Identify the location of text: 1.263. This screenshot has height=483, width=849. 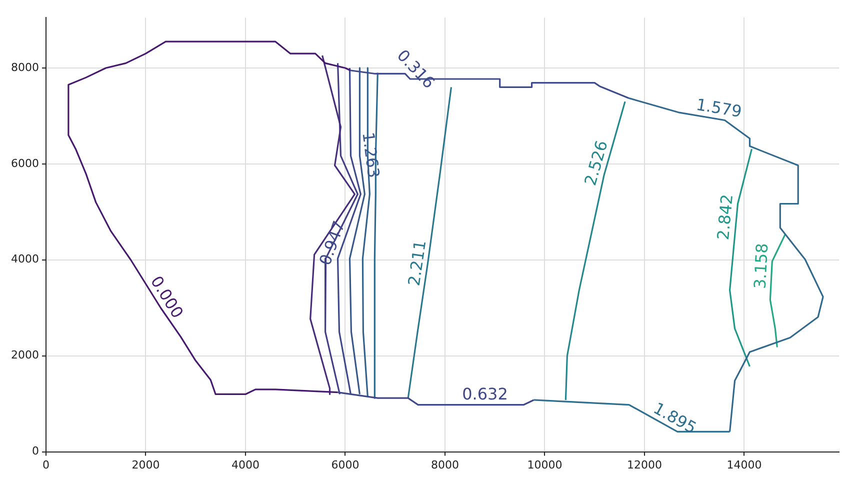
(371, 156).